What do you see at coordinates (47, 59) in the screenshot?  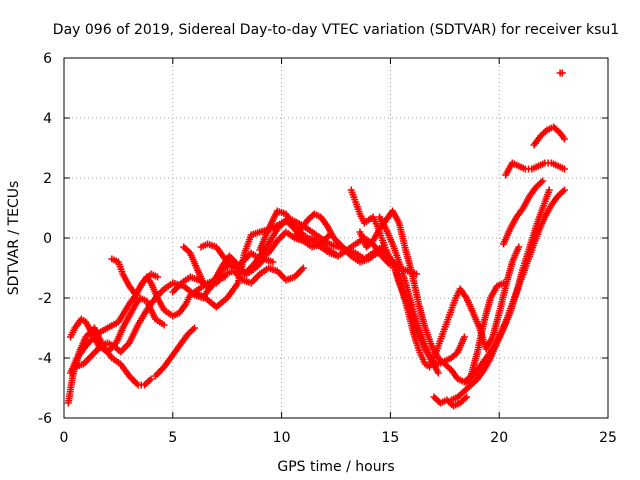 I see `y-tick-label: 6` at bounding box center [47, 59].